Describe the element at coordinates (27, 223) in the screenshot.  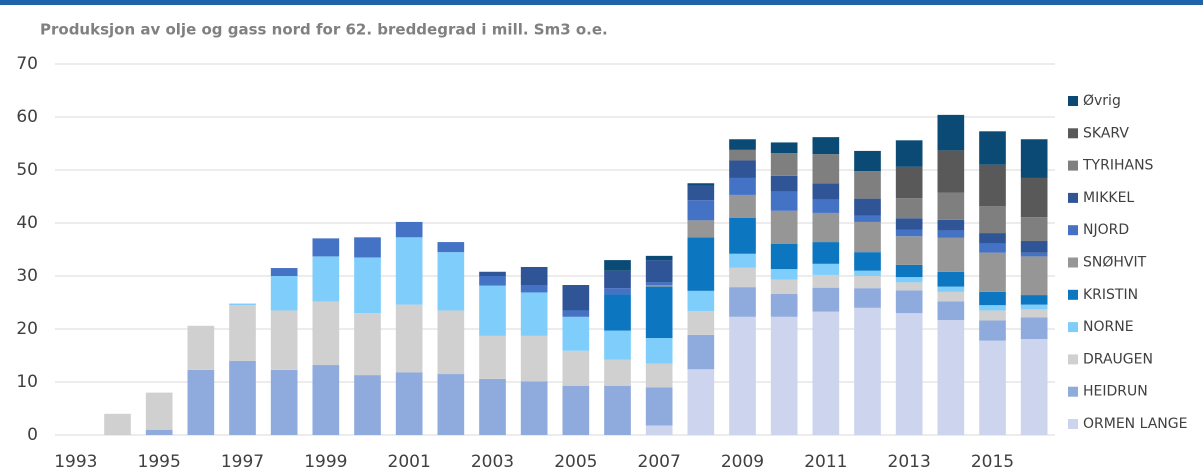
I see `y-tick-label: 40` at that location.